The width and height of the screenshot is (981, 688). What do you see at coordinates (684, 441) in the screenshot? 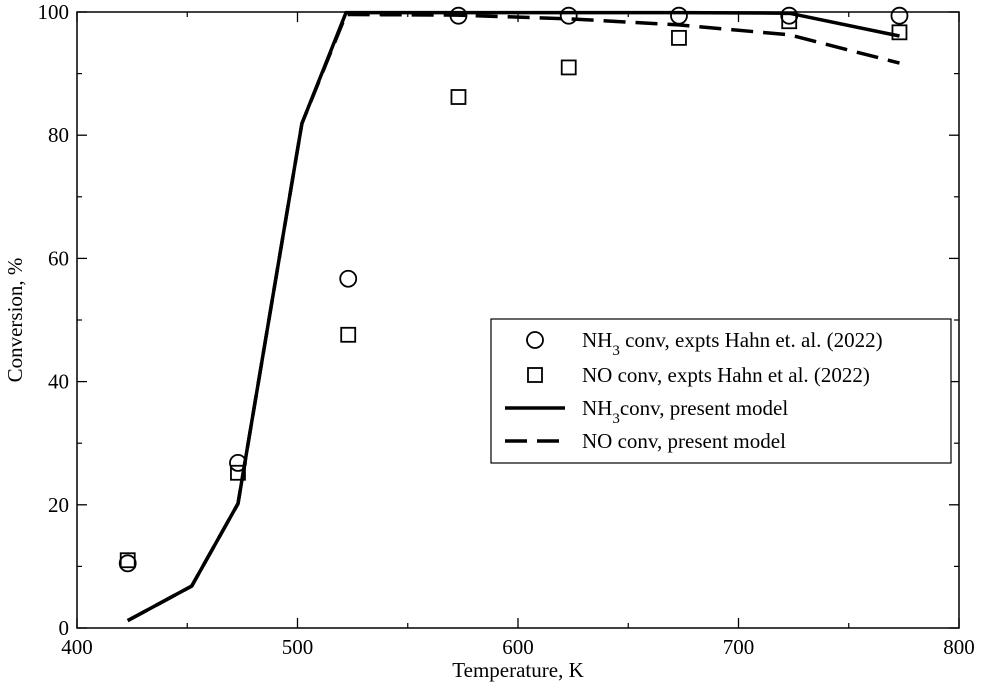
I see `legend-label: NO conv, present model` at bounding box center [684, 441].